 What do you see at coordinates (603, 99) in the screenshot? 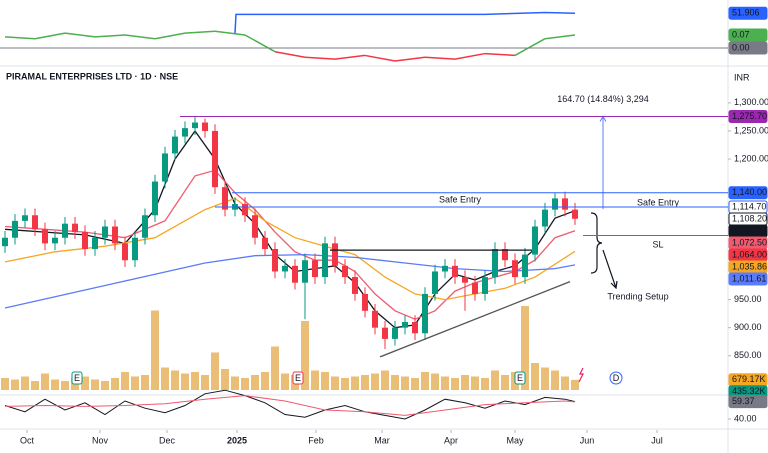
I see `measure-label: 164.70 (14.84%) 3,294` at bounding box center [603, 99].